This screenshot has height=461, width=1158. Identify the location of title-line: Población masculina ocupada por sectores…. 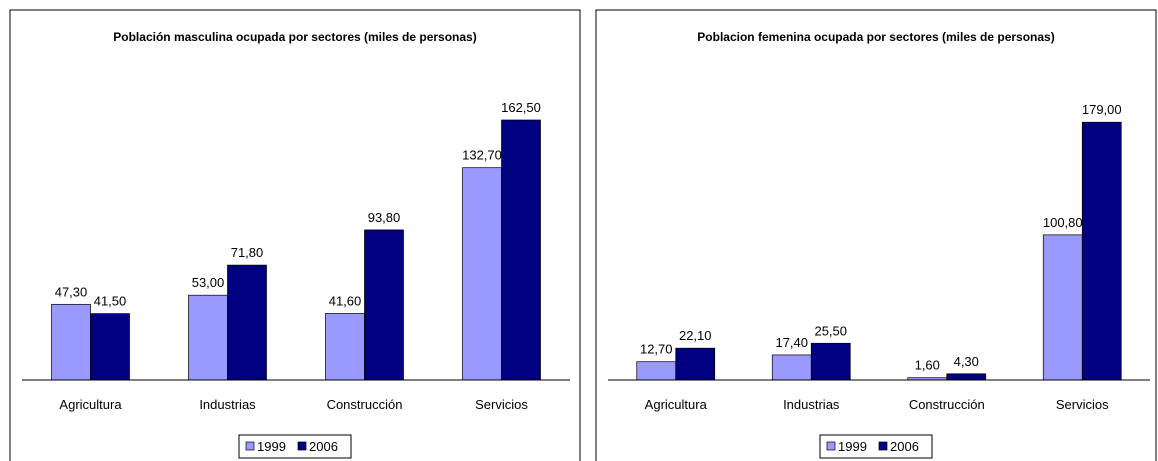
(294, 37).